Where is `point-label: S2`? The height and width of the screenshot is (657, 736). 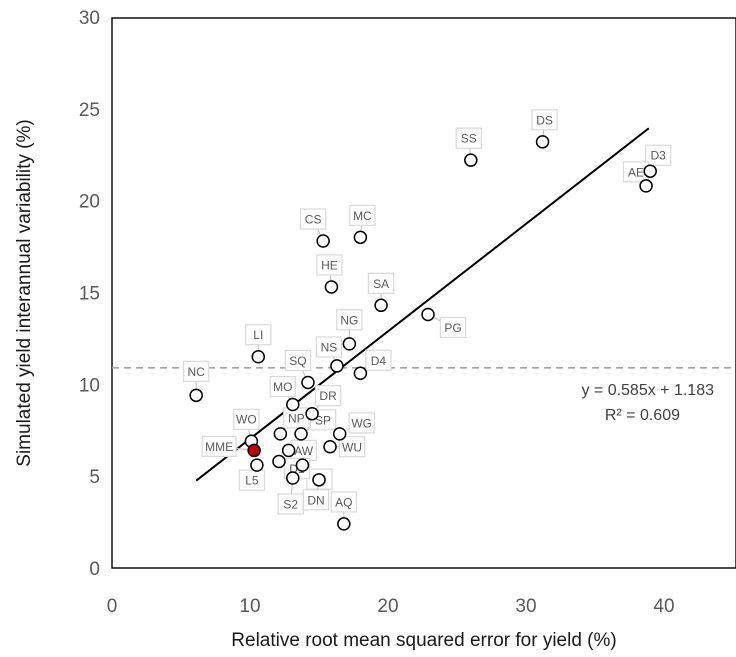 point-label: S2 is located at coordinates (290, 504).